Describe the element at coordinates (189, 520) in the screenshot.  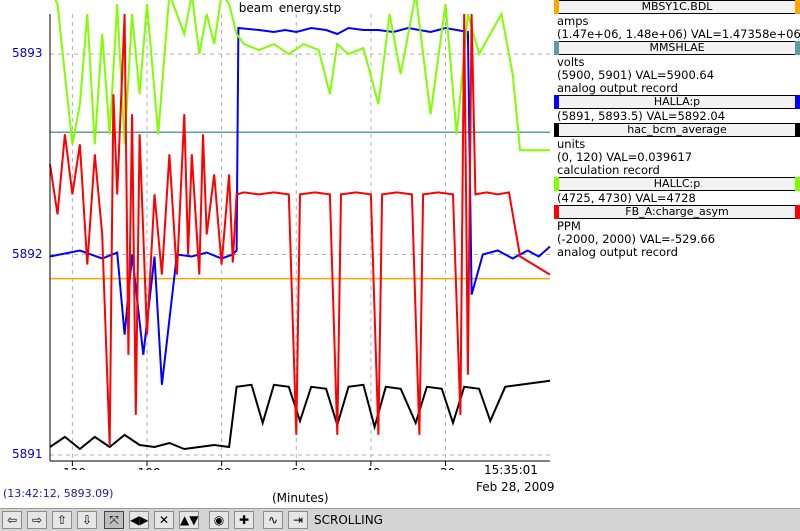
I see `zoom-vertical-icon: ▲▼` at that location.